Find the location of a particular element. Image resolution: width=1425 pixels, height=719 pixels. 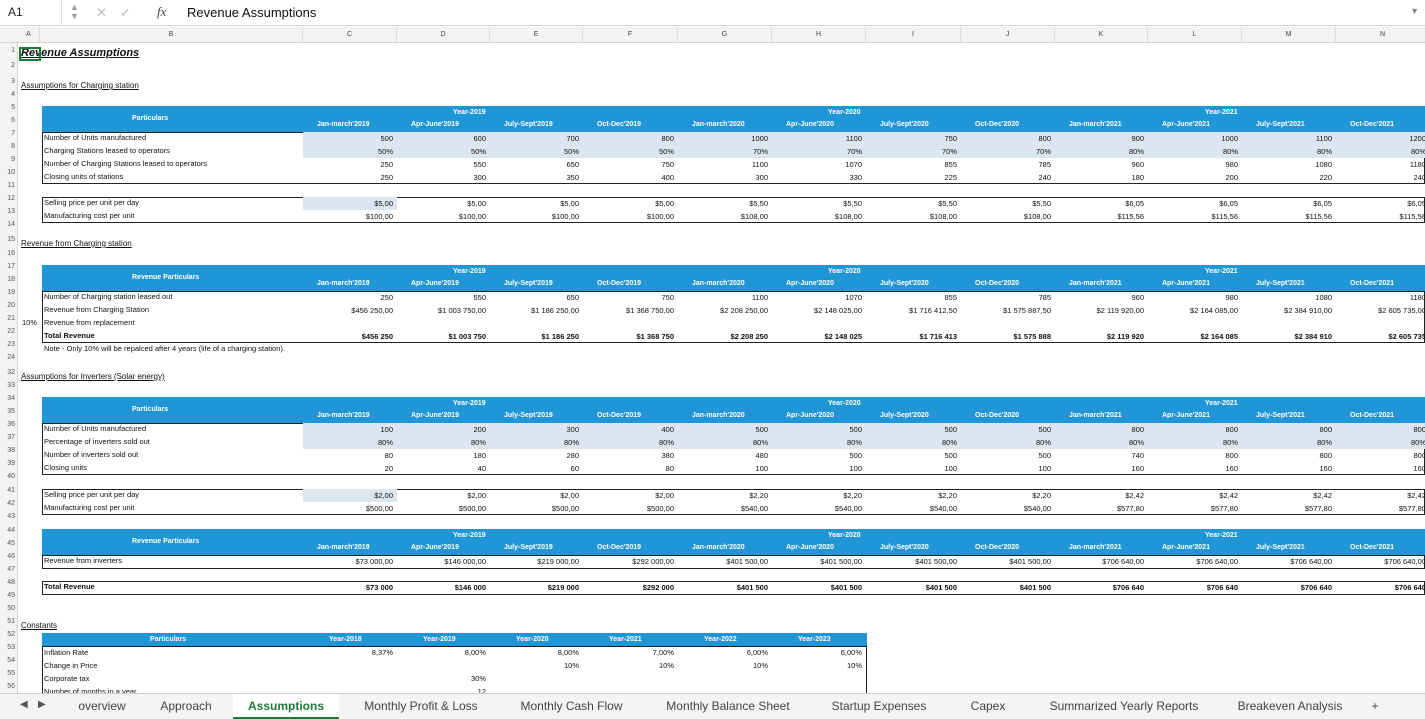

row-label: Selling price per unit per day is located at coordinates (92, 202).